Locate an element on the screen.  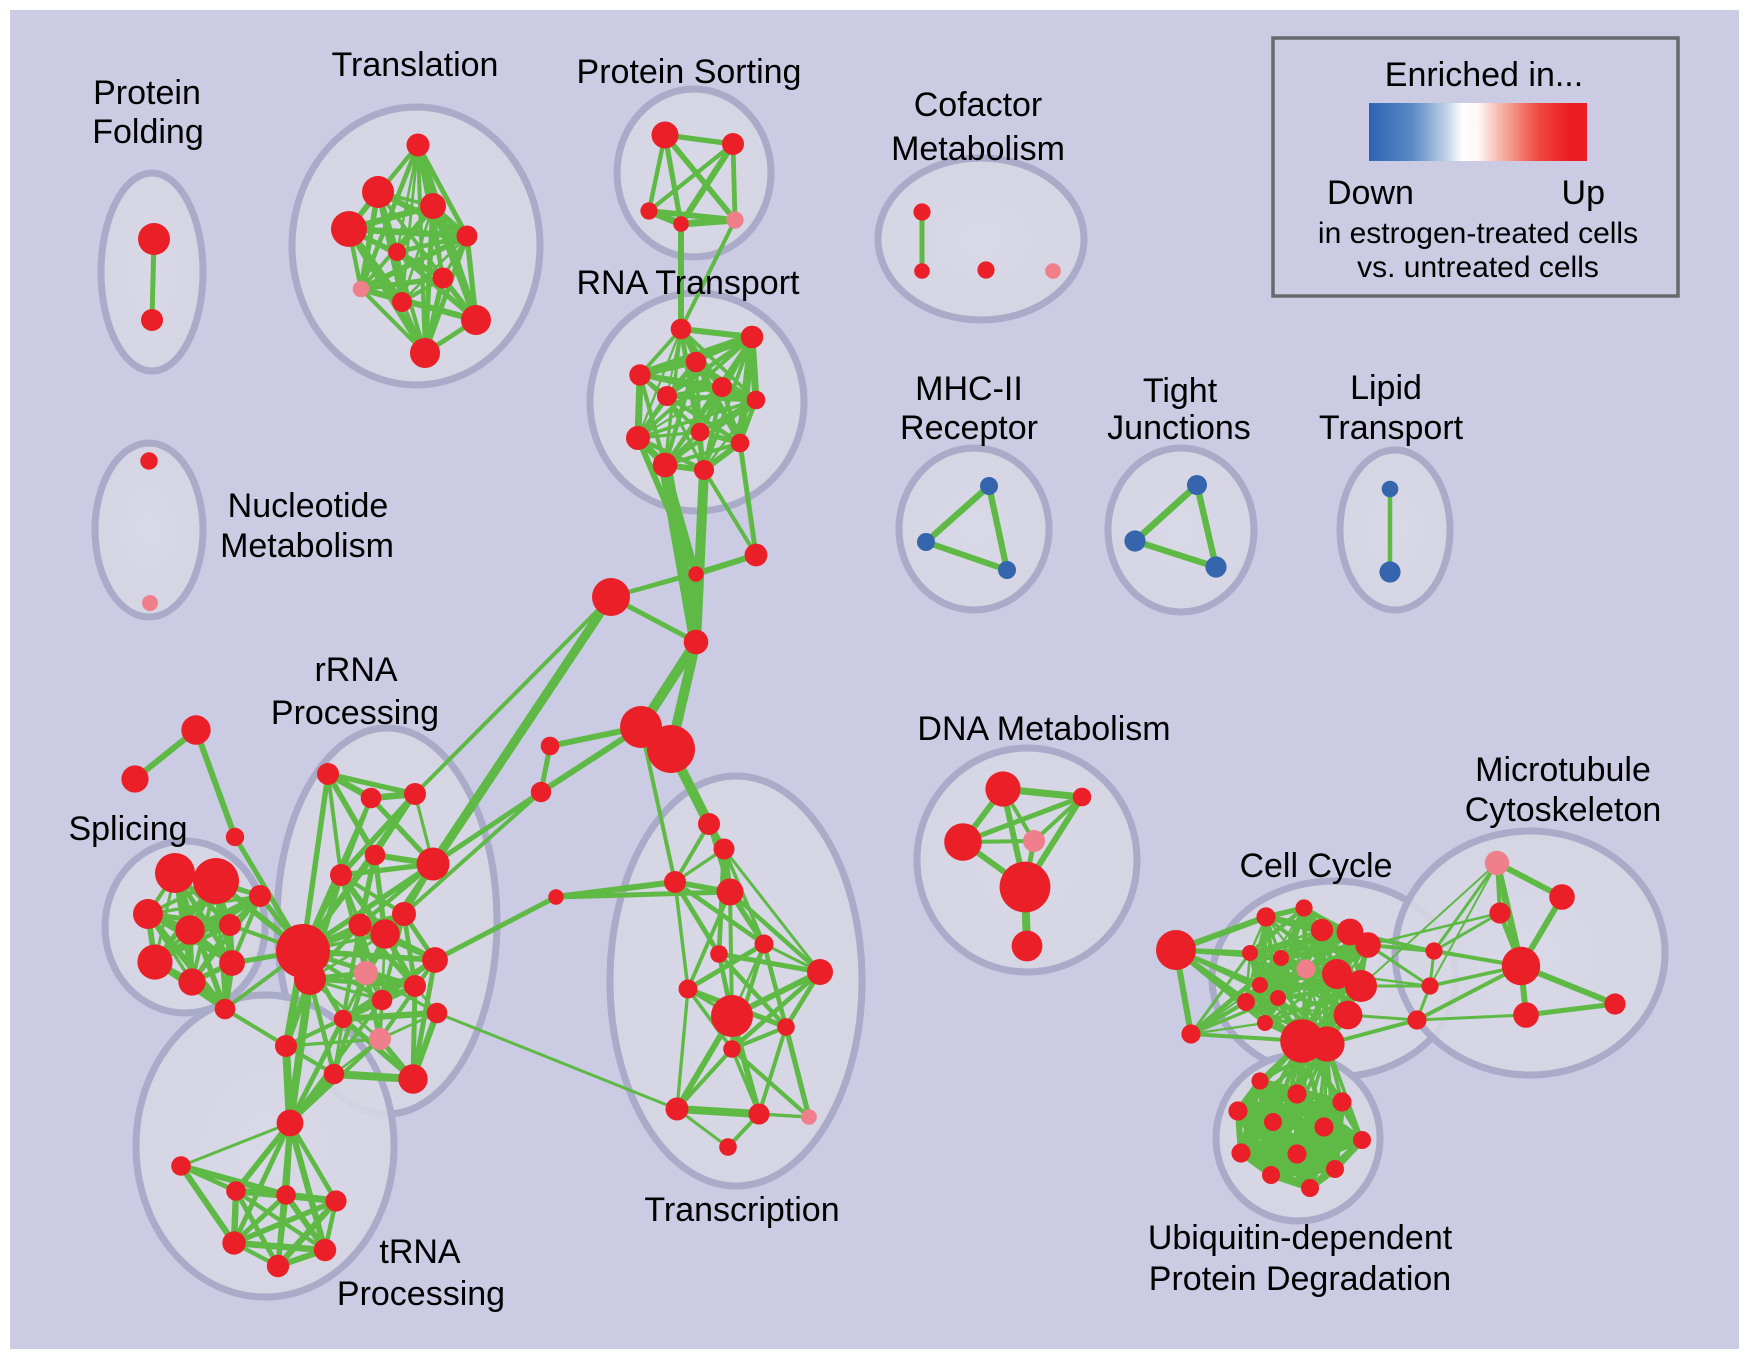
svg-text: Cell Cycle is located at coordinates (1315, 866).